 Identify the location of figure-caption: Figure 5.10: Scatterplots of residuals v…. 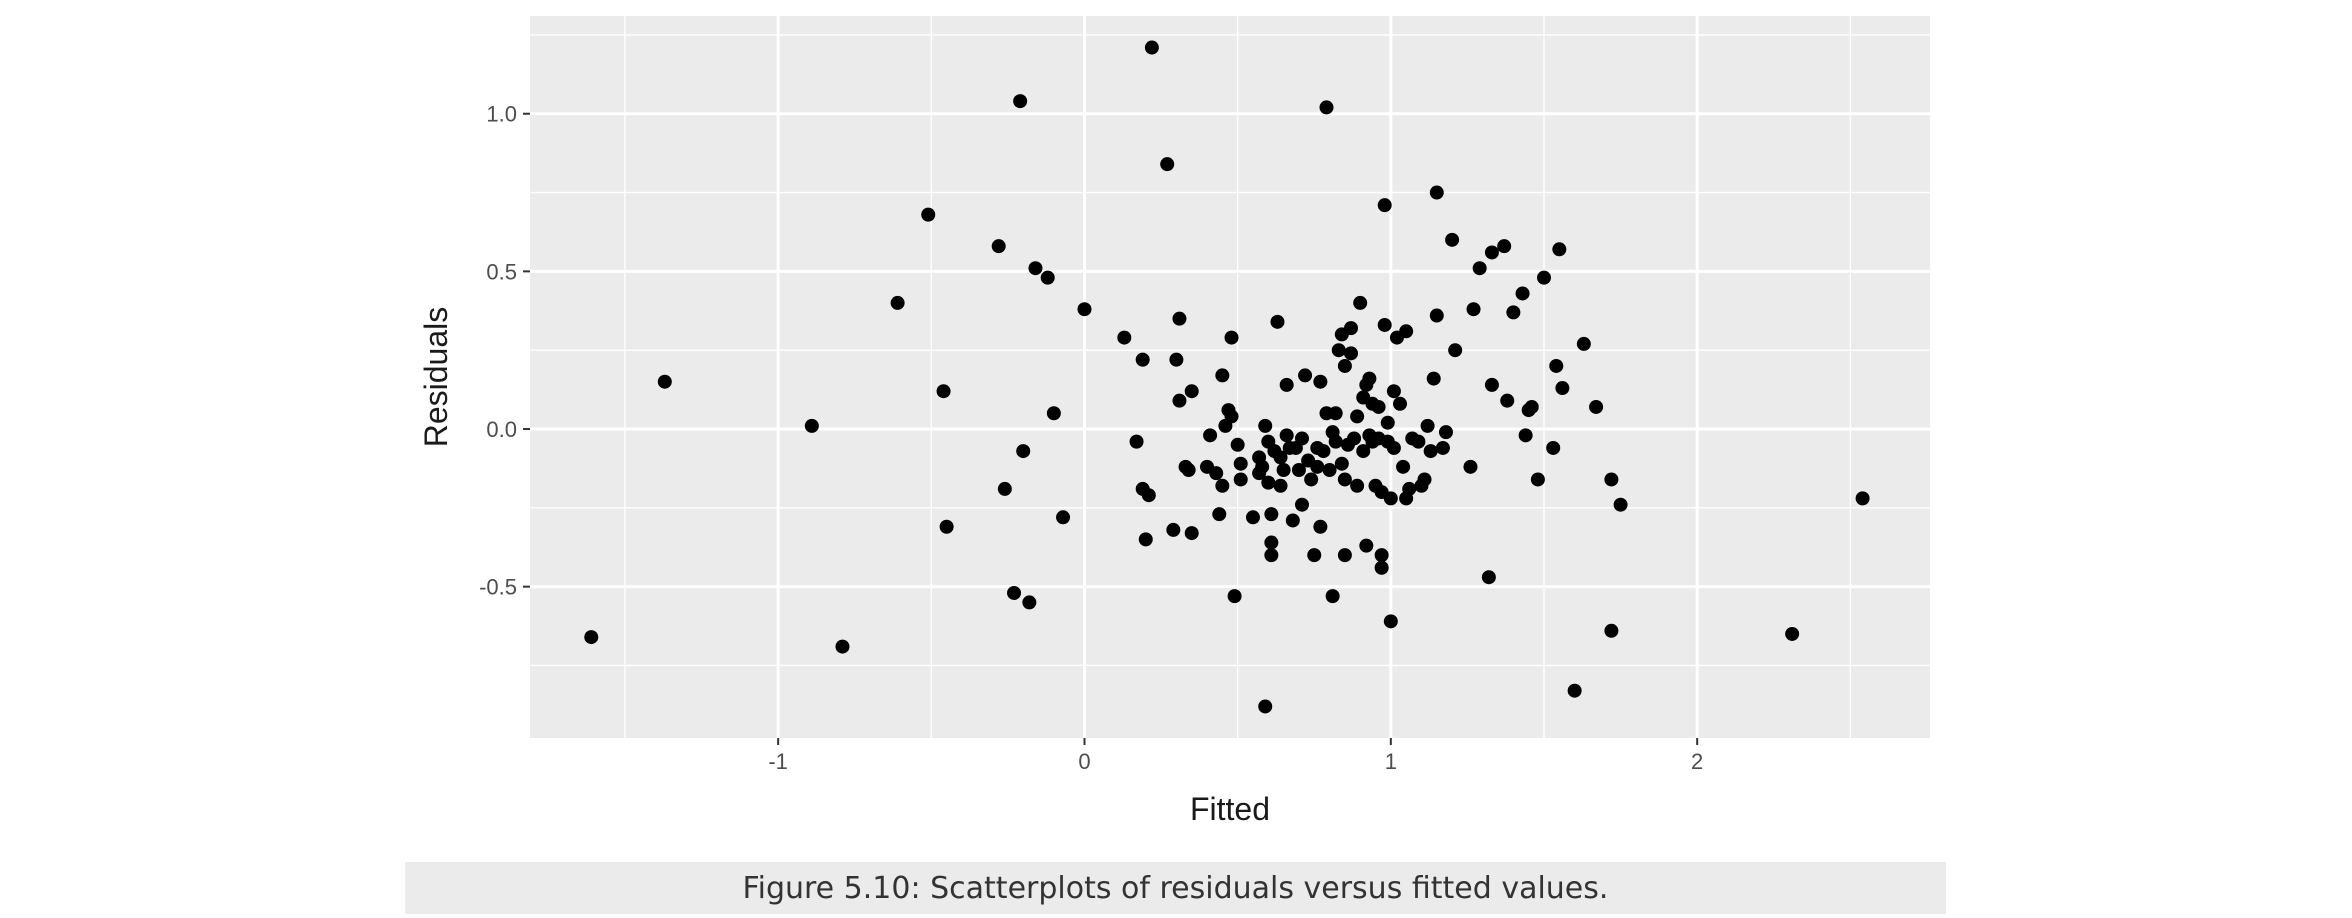
(1175, 888).